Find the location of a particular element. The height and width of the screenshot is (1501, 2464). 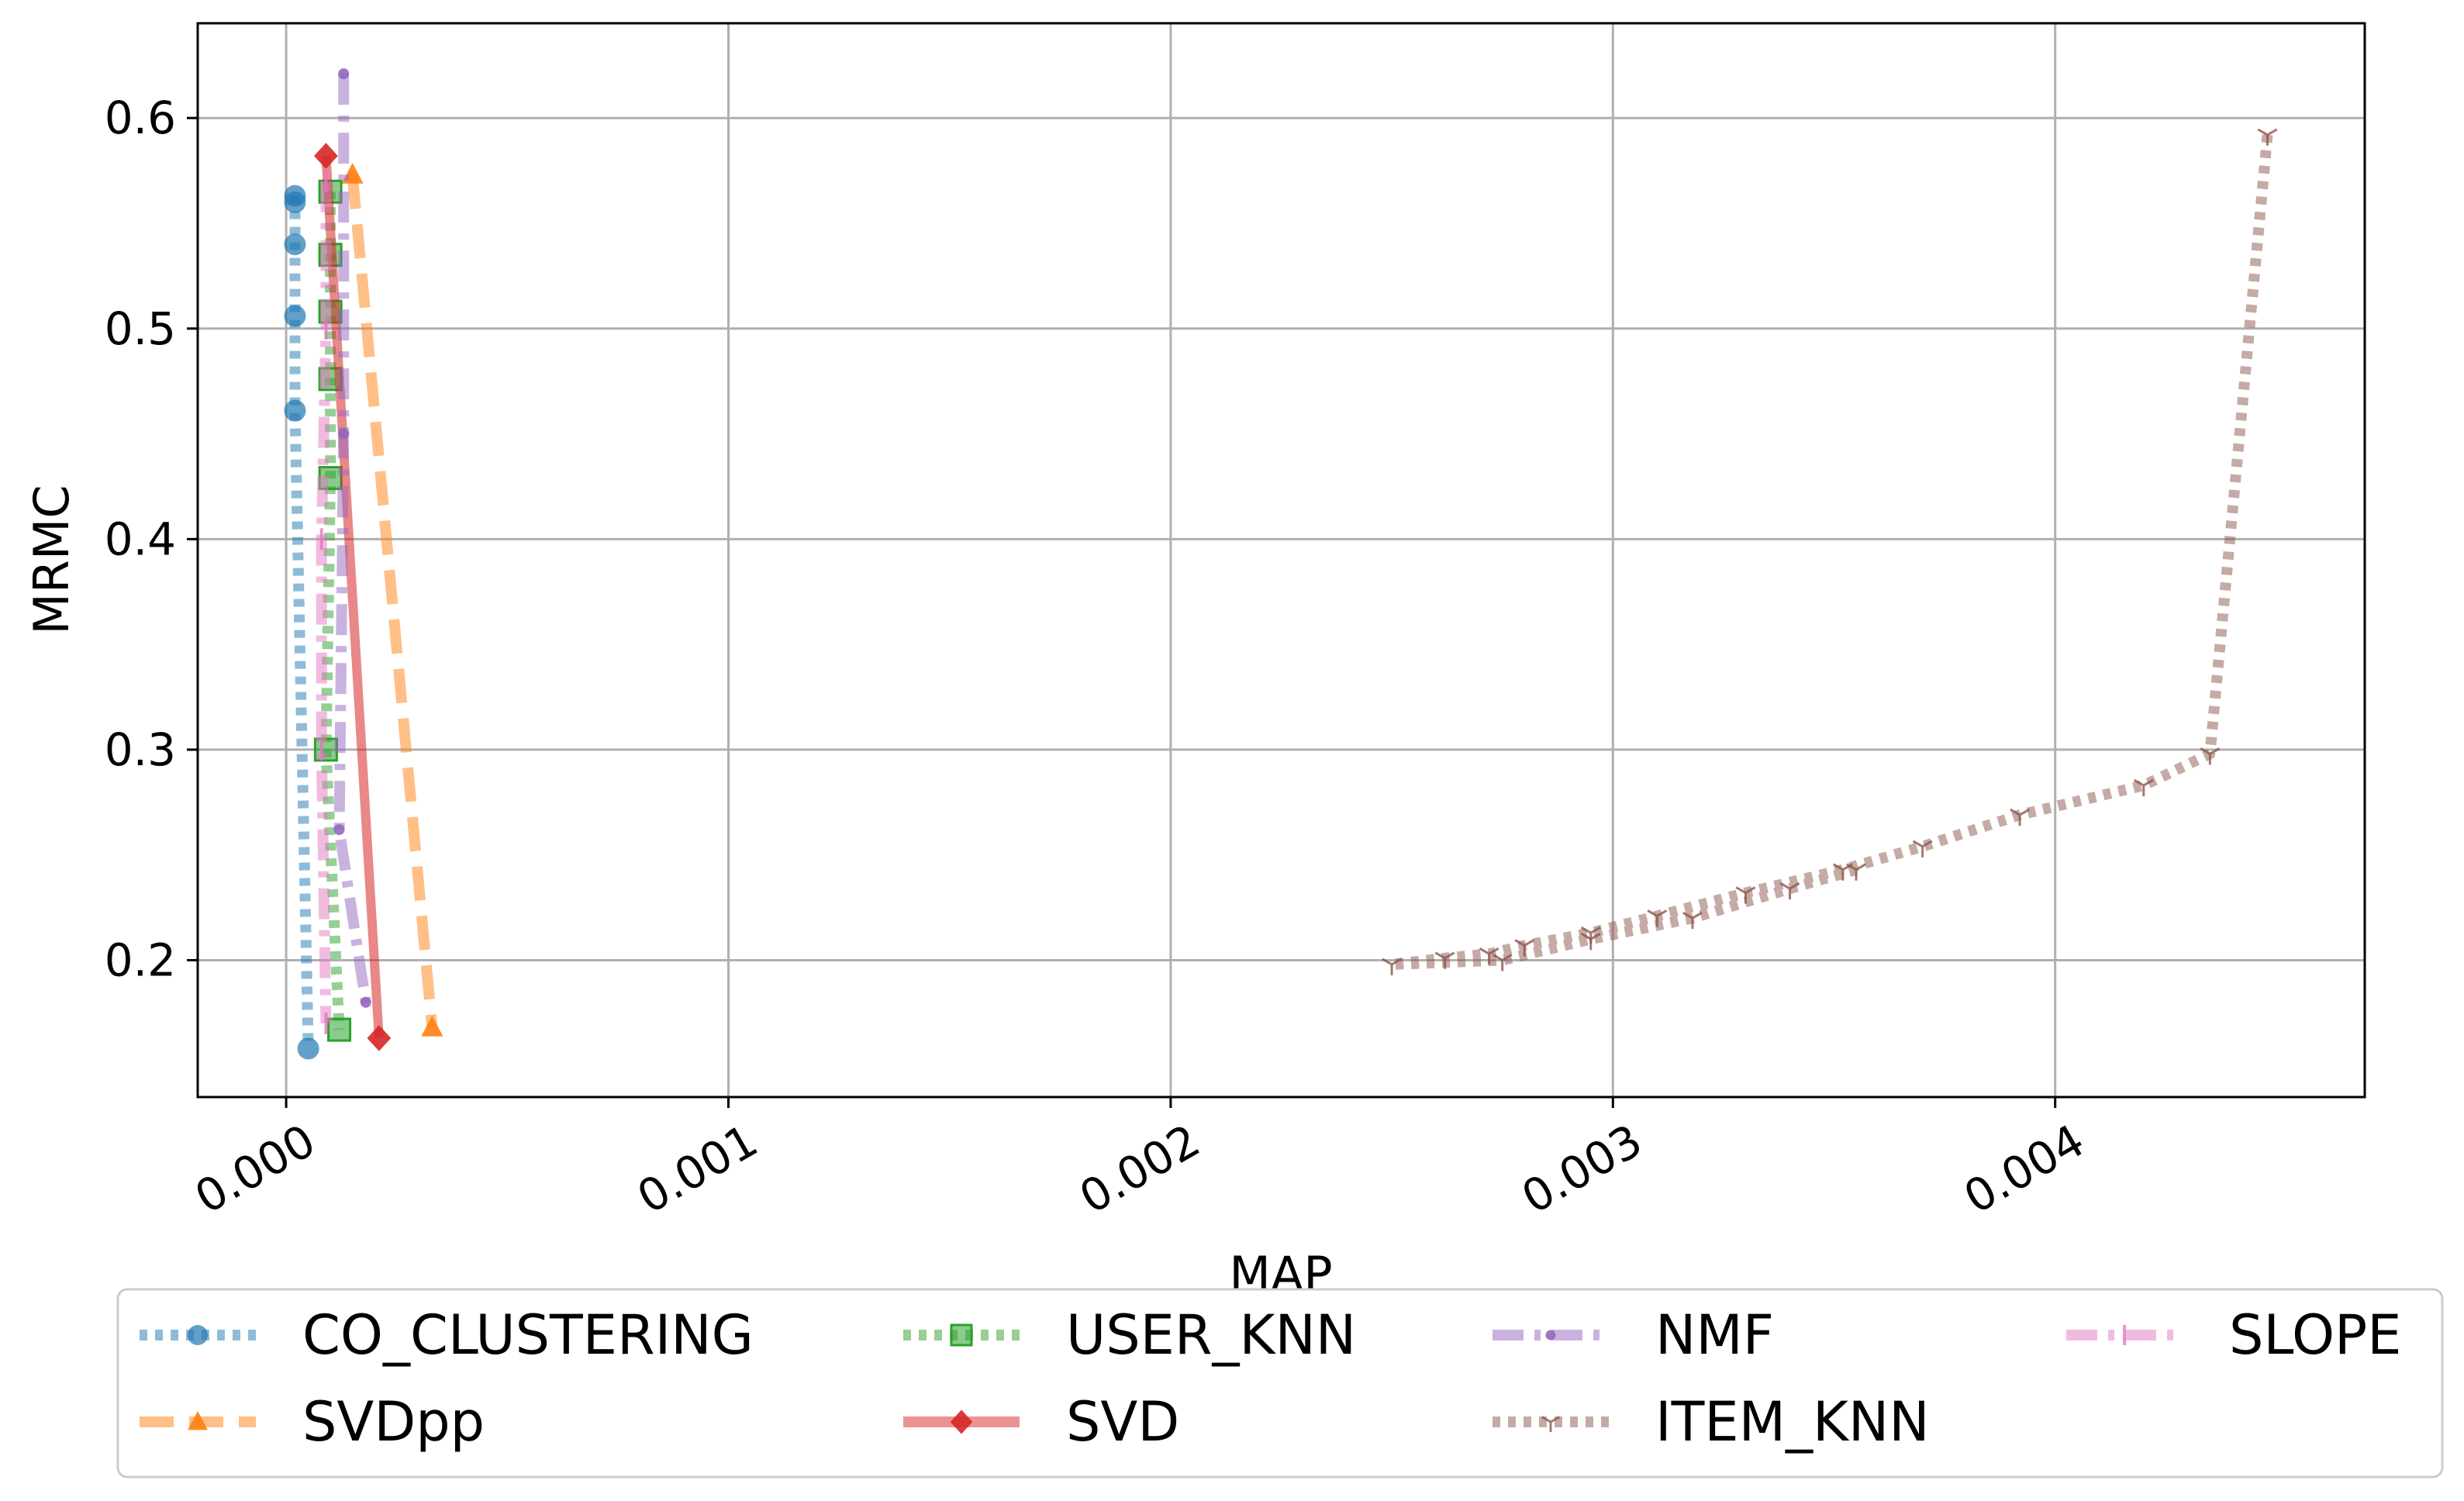

legend-label: SVDpp is located at coordinates (393, 1422).